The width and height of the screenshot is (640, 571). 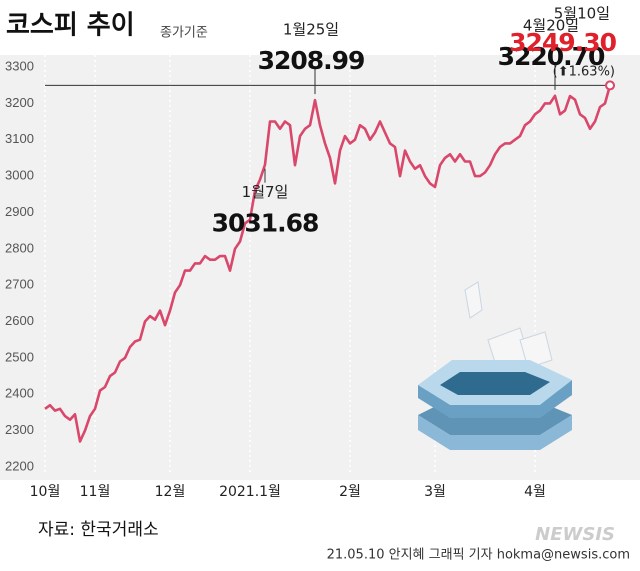 What do you see at coordinates (495, 365) in the screenshot?
I see `illustration` at bounding box center [495, 365].